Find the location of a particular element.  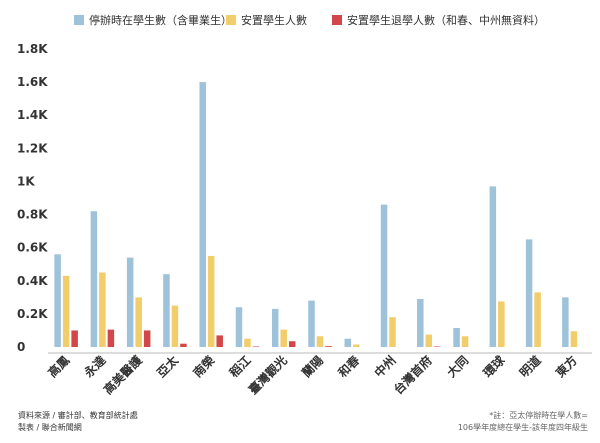

x-tick-label: 東方 is located at coordinates (566, 367).